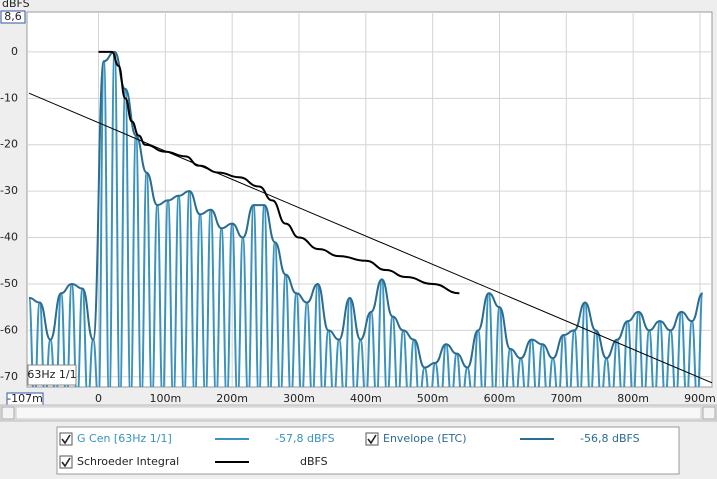 This screenshot has height=479, width=717. I want to click on x-limit-label: -107m, so click(25, 398).